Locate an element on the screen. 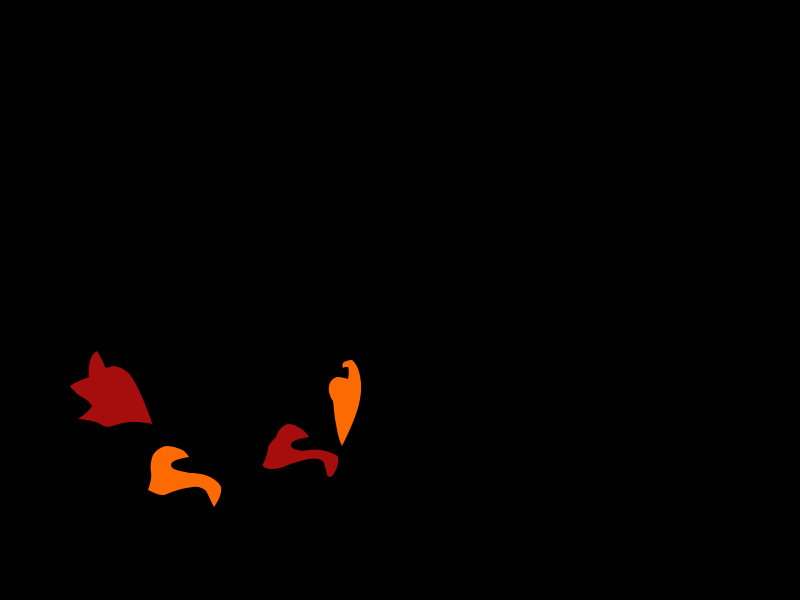  orange-flame-sprite-right is located at coordinates (345, 403).